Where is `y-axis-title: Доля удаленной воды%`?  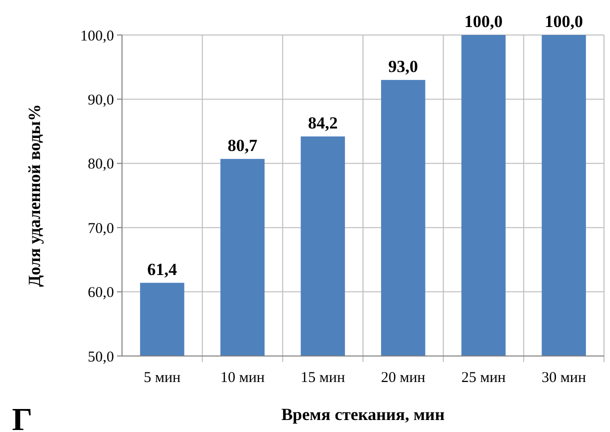
y-axis-title: Доля удаленной воды% is located at coordinates (34, 195).